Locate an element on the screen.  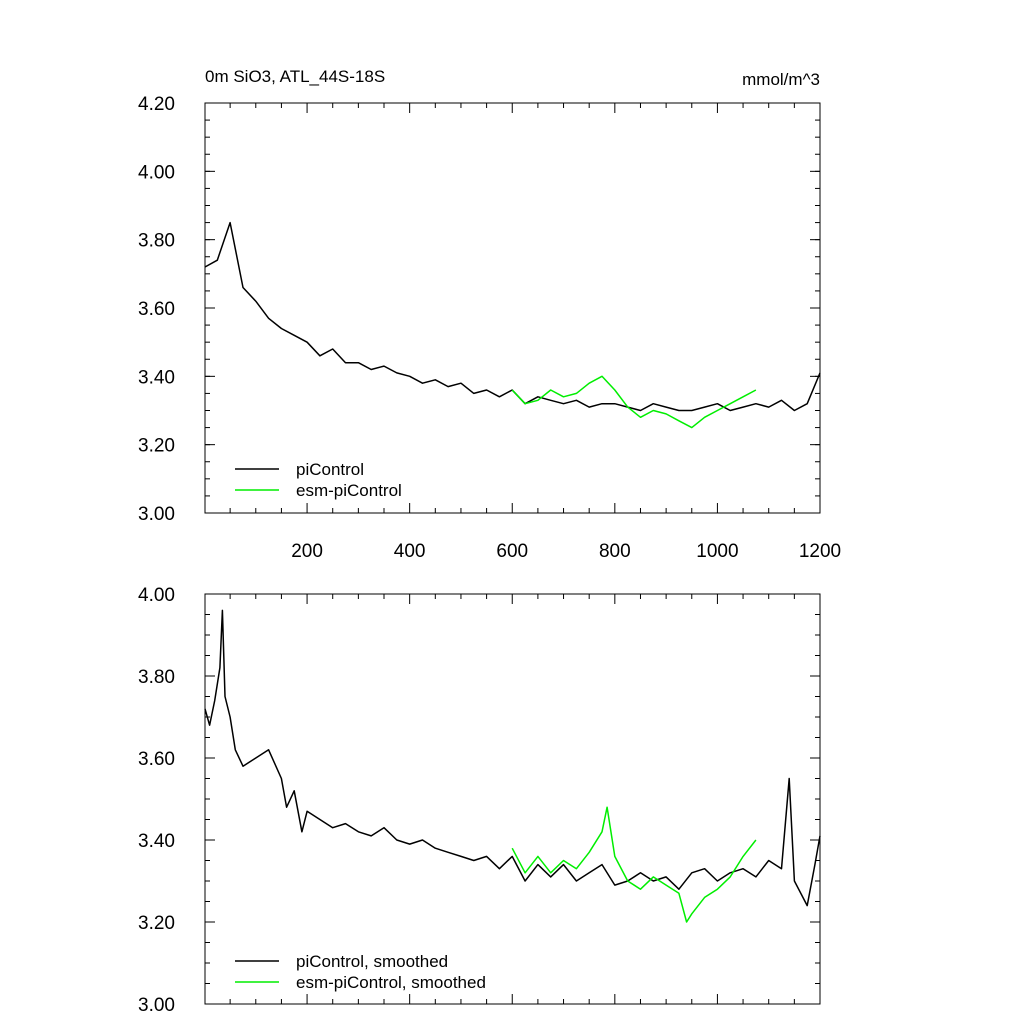
top-ytick-label: 3.00 is located at coordinates (156, 514).